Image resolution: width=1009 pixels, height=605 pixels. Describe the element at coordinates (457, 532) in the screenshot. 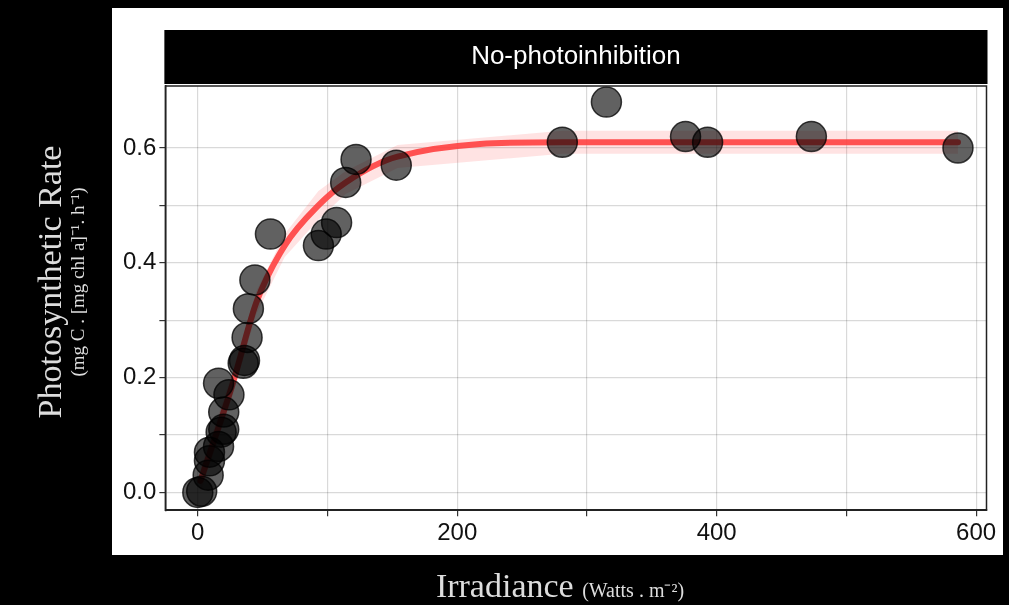

I see `x-tick-label: 200` at that location.